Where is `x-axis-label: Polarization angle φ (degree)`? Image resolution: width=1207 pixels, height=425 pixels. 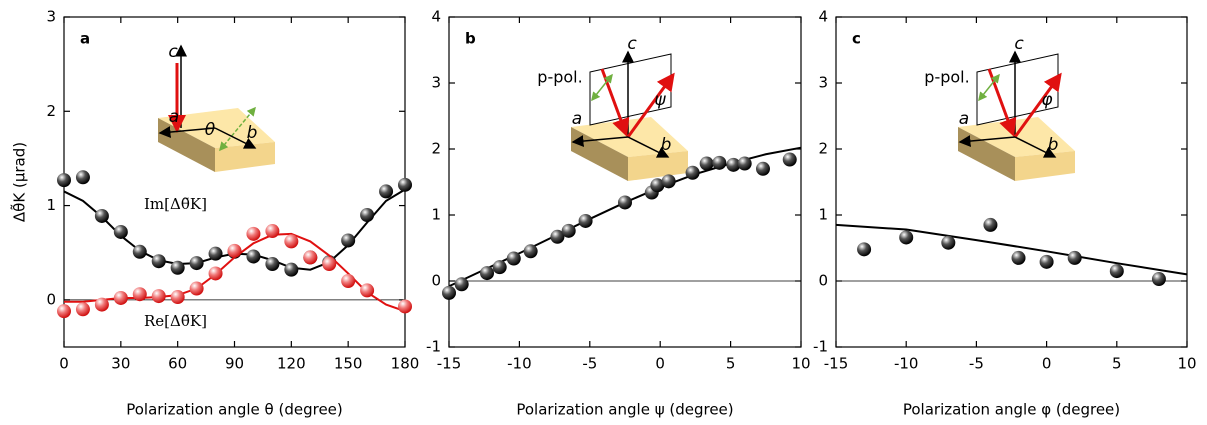
x-axis-label: Polarization angle φ (degree) is located at coordinates (1011, 410).